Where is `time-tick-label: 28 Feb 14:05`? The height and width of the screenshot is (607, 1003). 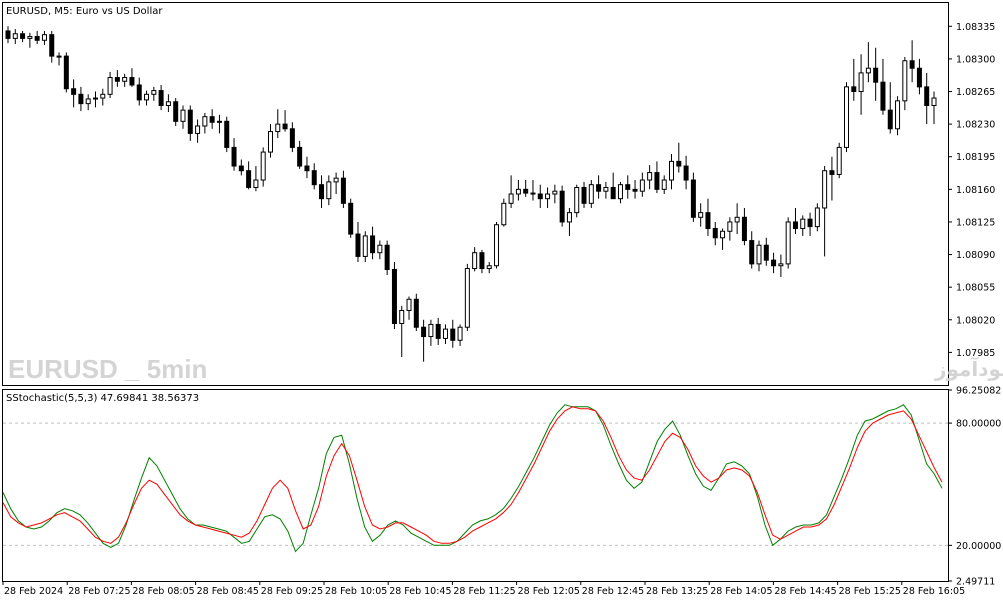
time-tick-label: 28 Feb 14:05 is located at coordinates (741, 591).